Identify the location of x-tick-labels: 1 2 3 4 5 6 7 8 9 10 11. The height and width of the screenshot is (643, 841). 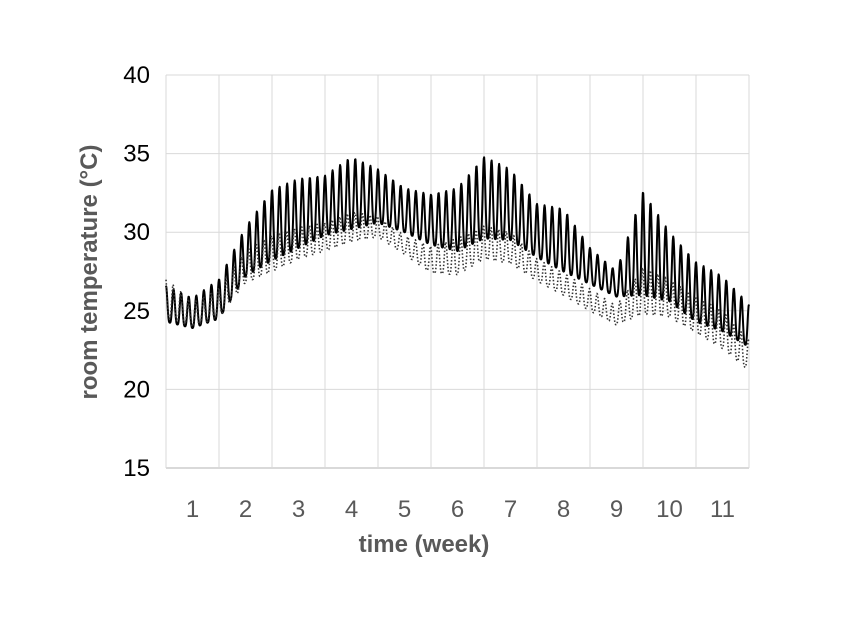
(460, 509).